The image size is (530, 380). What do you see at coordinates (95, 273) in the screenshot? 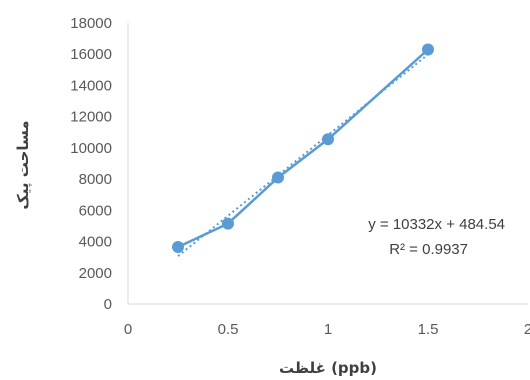
I see `y-tick-label: 2000` at bounding box center [95, 273].